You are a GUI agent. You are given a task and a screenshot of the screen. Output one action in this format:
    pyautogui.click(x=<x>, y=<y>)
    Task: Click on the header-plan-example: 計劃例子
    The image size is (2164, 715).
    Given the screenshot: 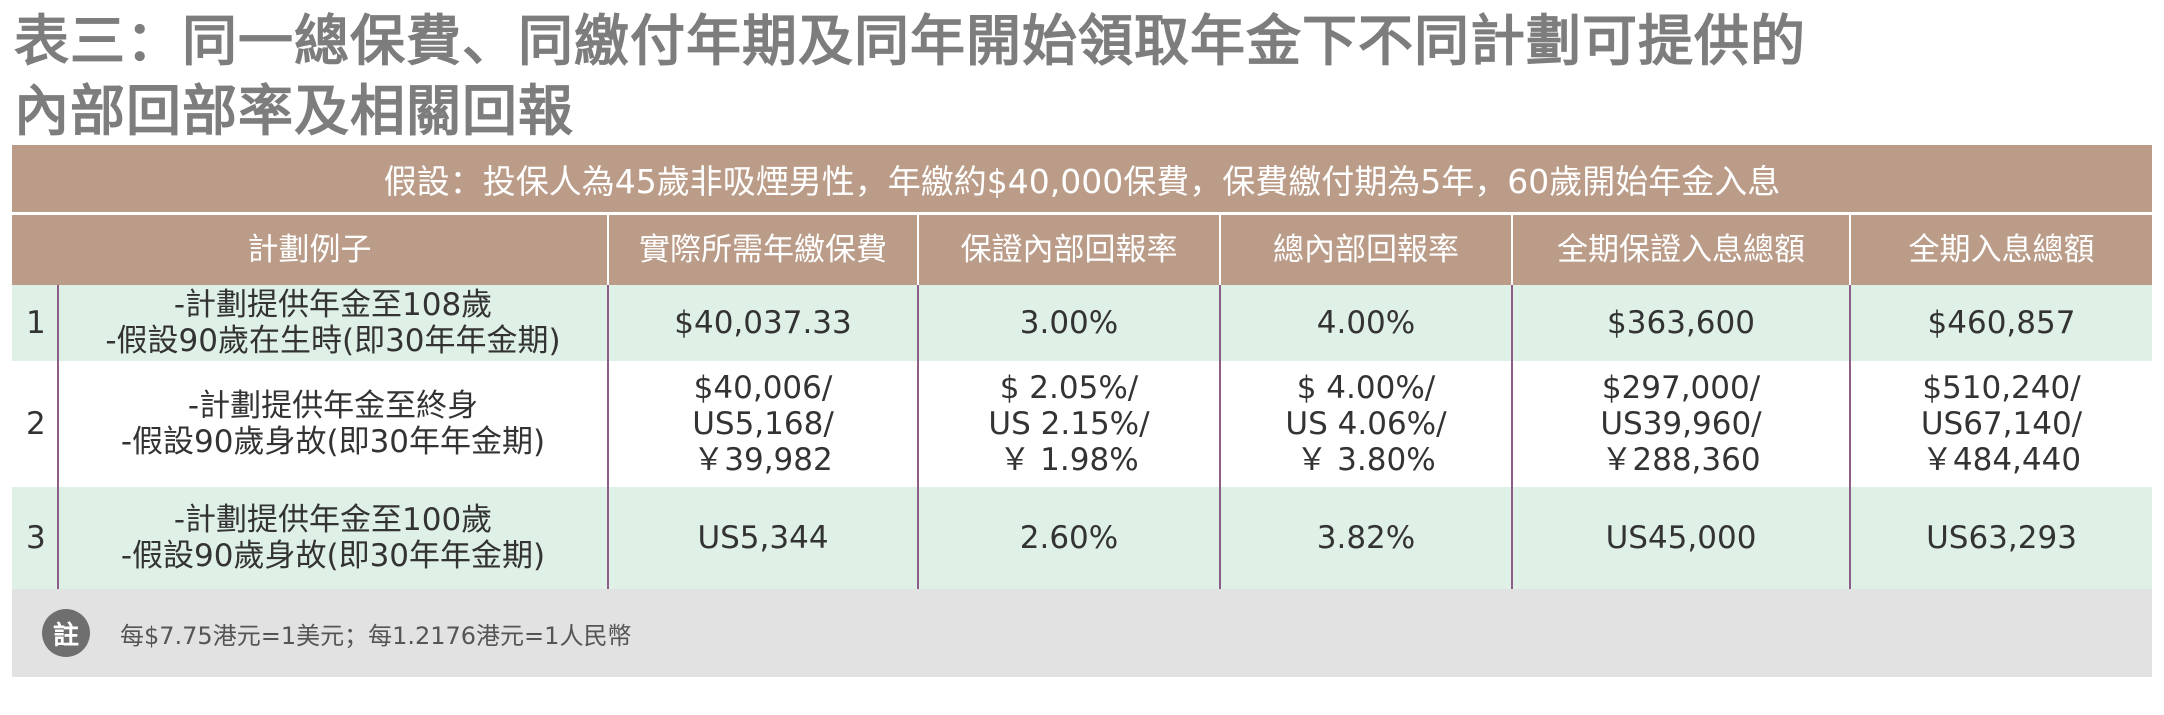 What is the action you would take?
    pyautogui.click(x=310, y=250)
    